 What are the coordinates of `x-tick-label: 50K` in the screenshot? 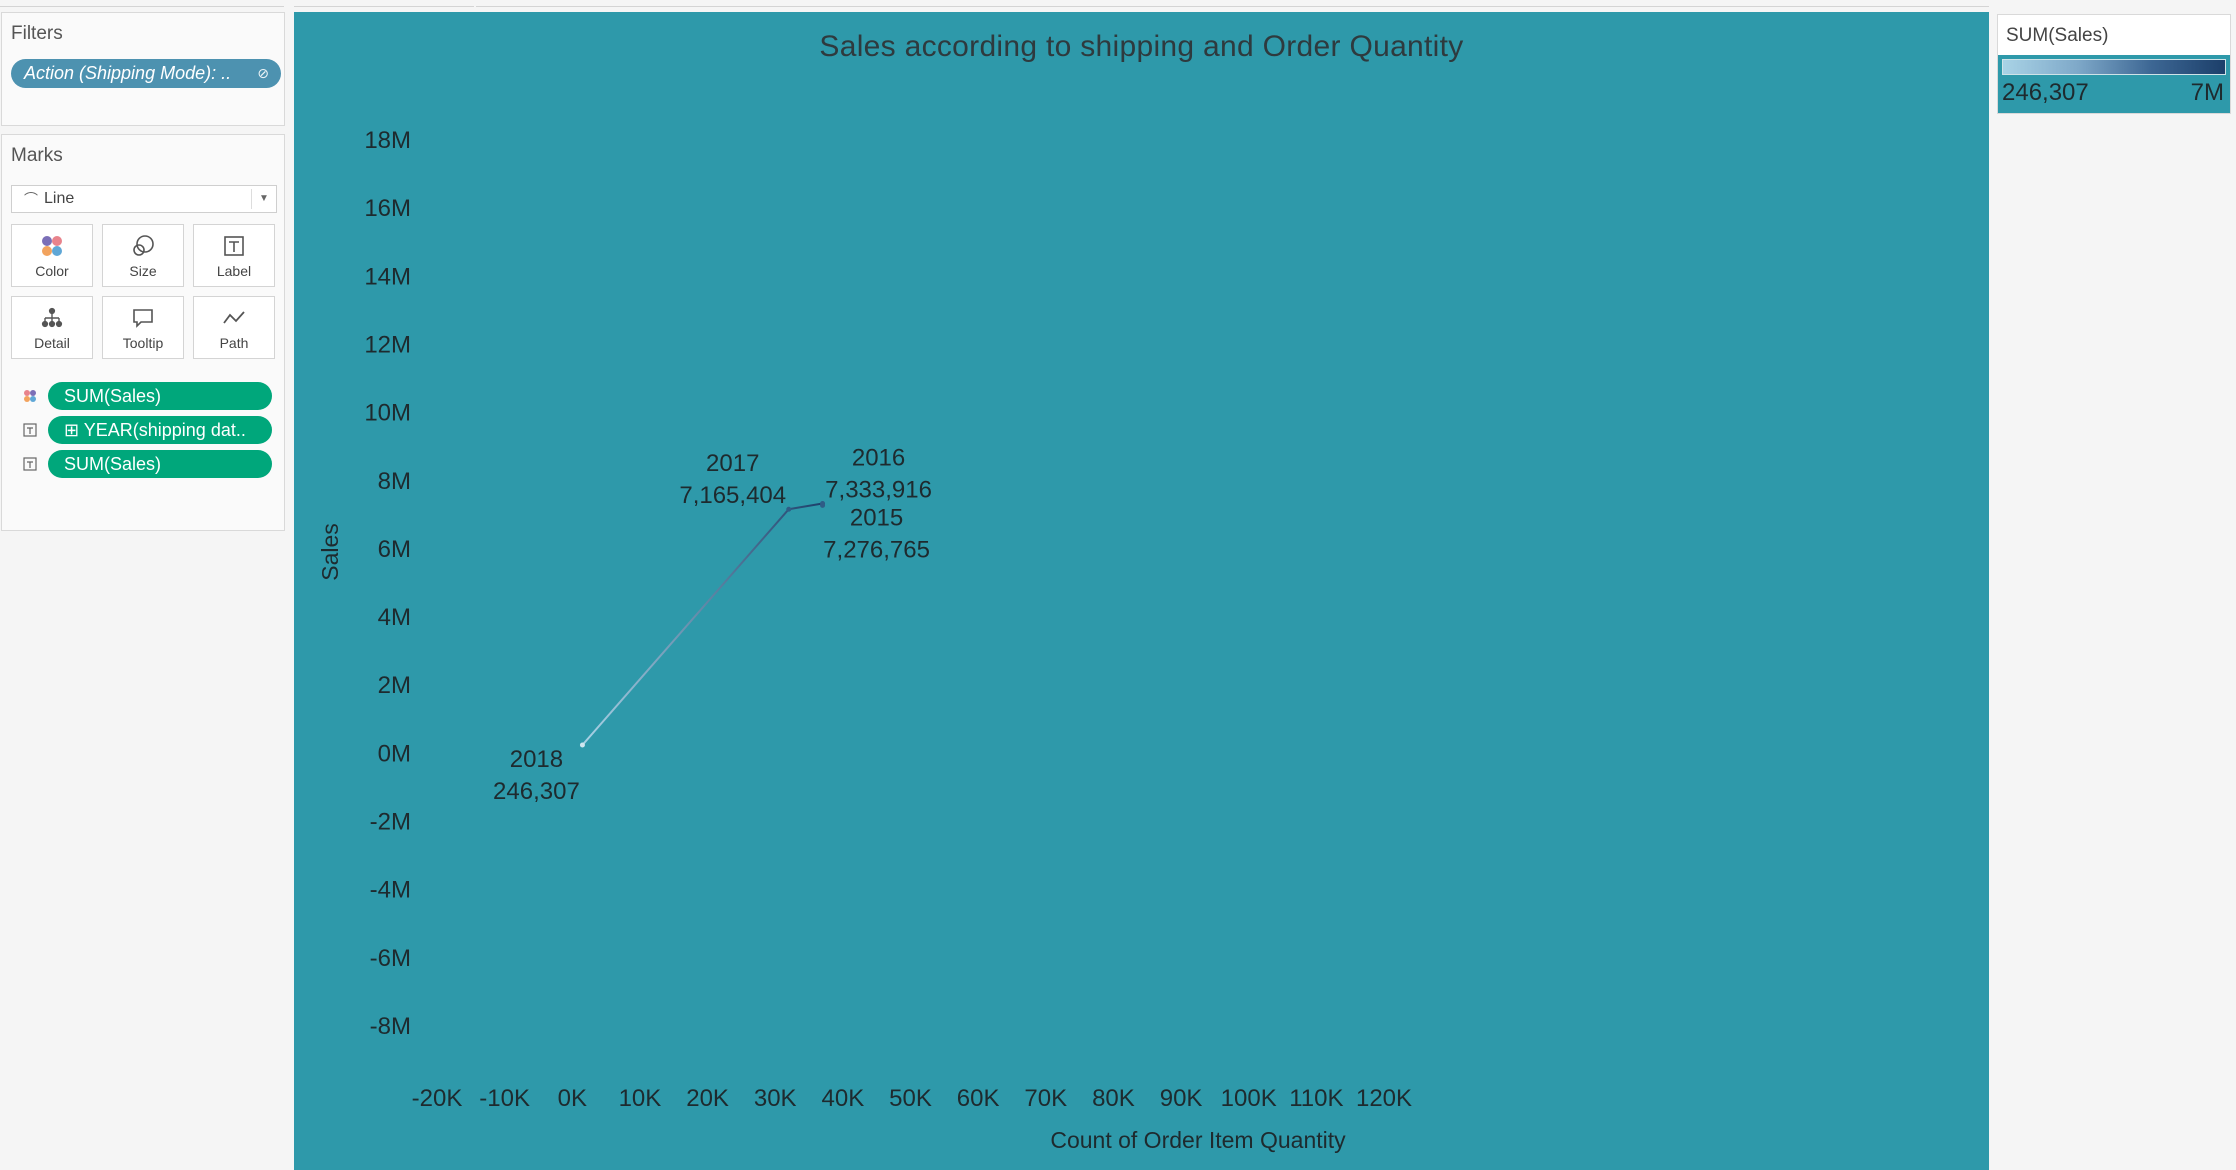 It's located at (910, 1098).